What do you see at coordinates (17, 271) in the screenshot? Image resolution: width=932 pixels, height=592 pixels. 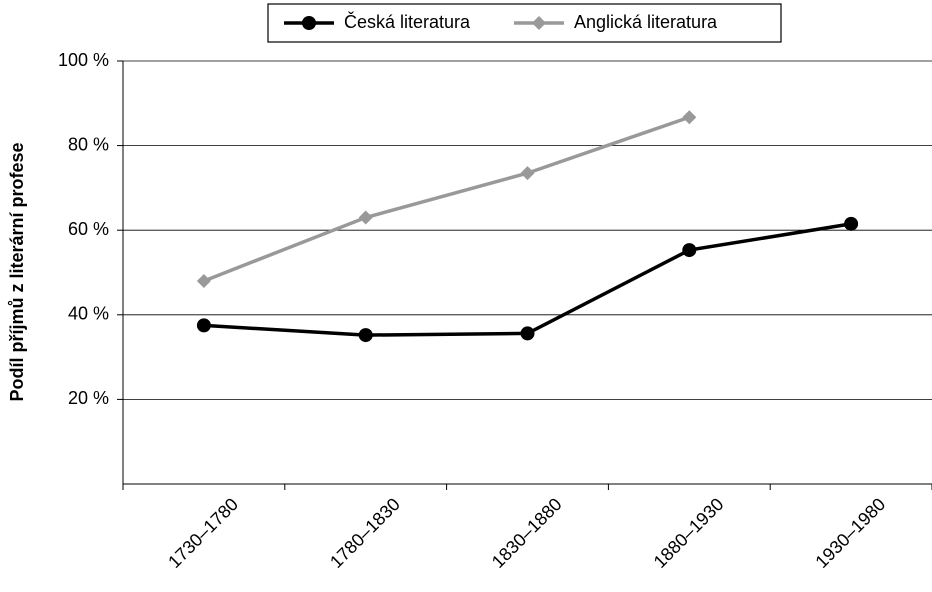 I see `y-axis-title: Podíl příjmů z literární profese` at bounding box center [17, 271].